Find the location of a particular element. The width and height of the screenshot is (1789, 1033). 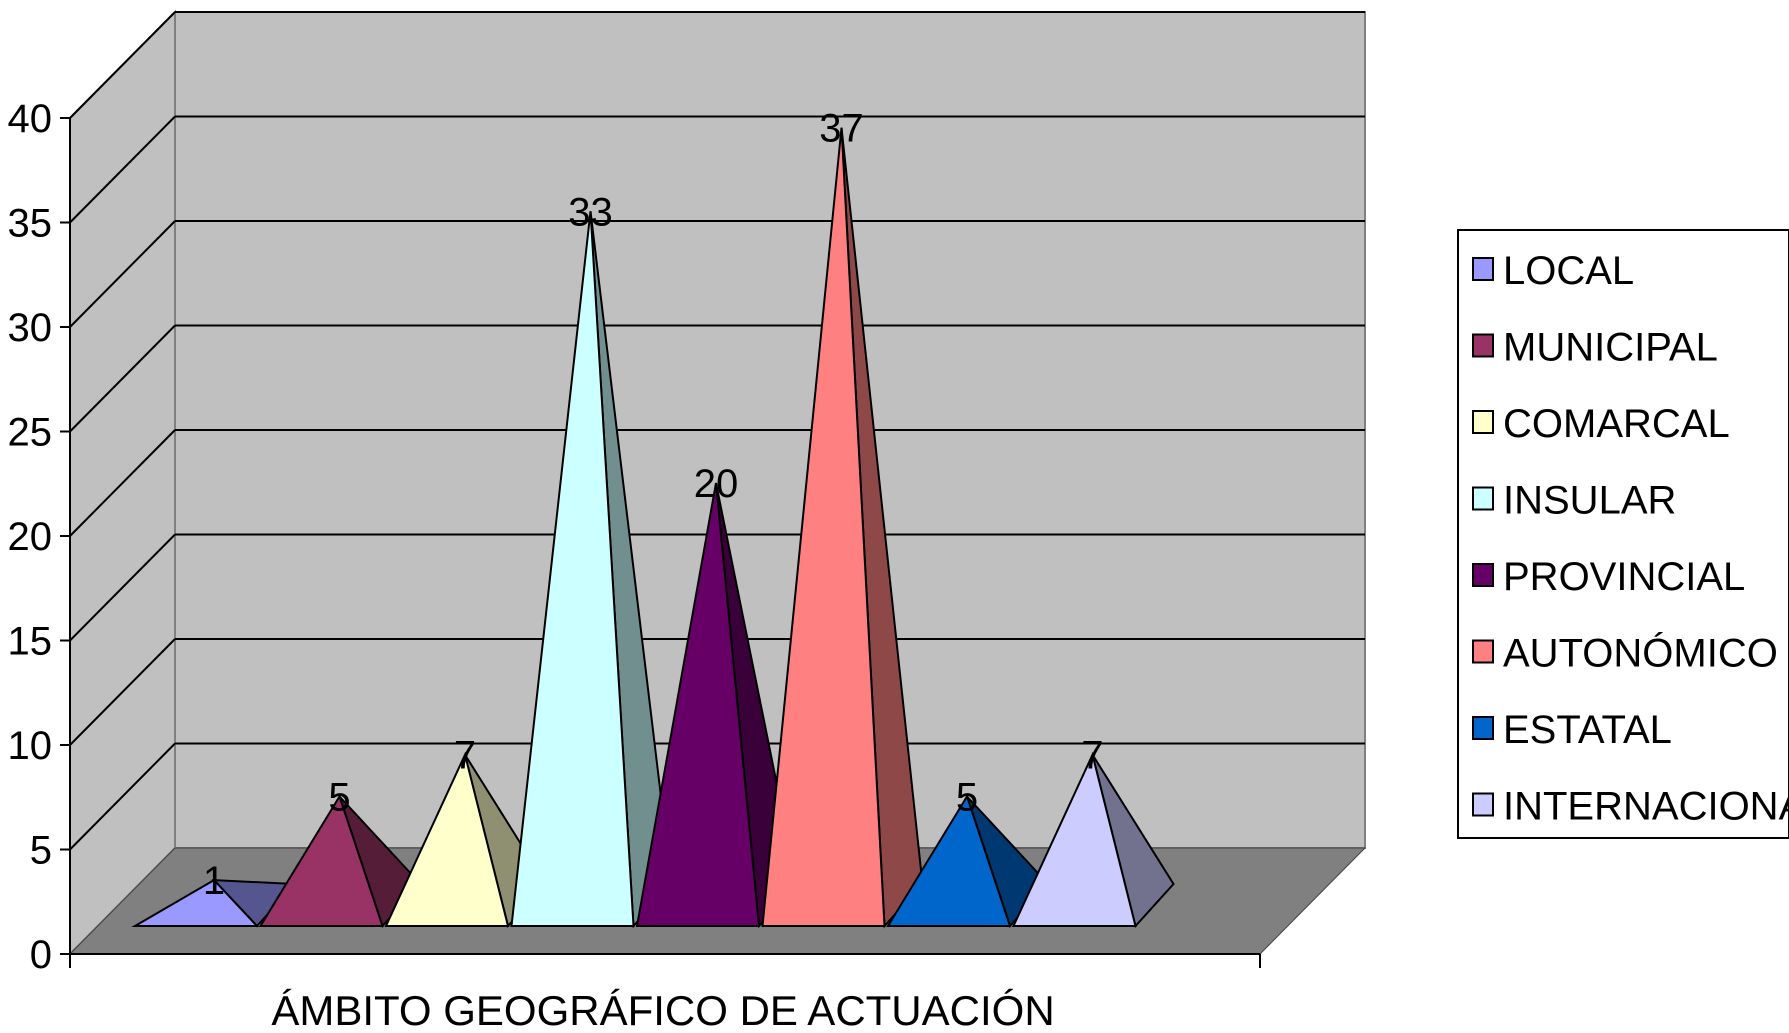

data-label-insular: 33 is located at coordinates (590, 212).